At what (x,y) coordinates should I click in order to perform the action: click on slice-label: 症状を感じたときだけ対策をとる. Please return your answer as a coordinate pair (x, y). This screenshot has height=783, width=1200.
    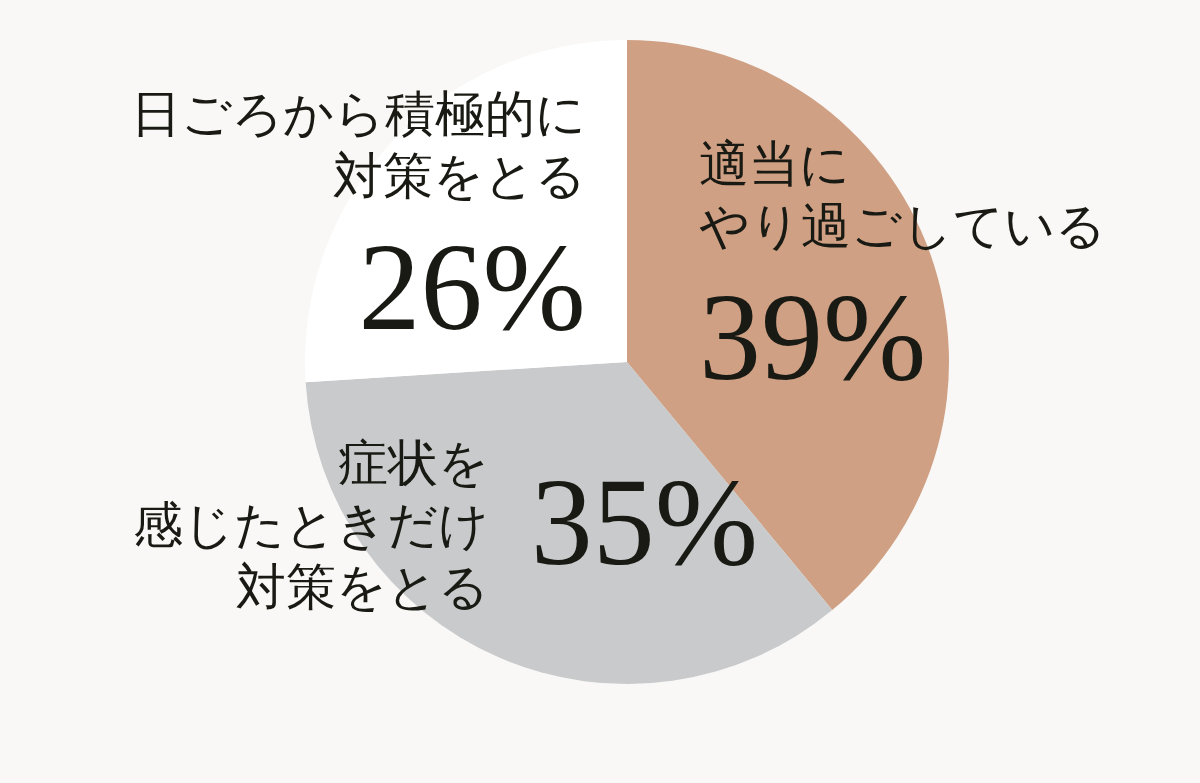
    Looking at the image, I should click on (310, 525).